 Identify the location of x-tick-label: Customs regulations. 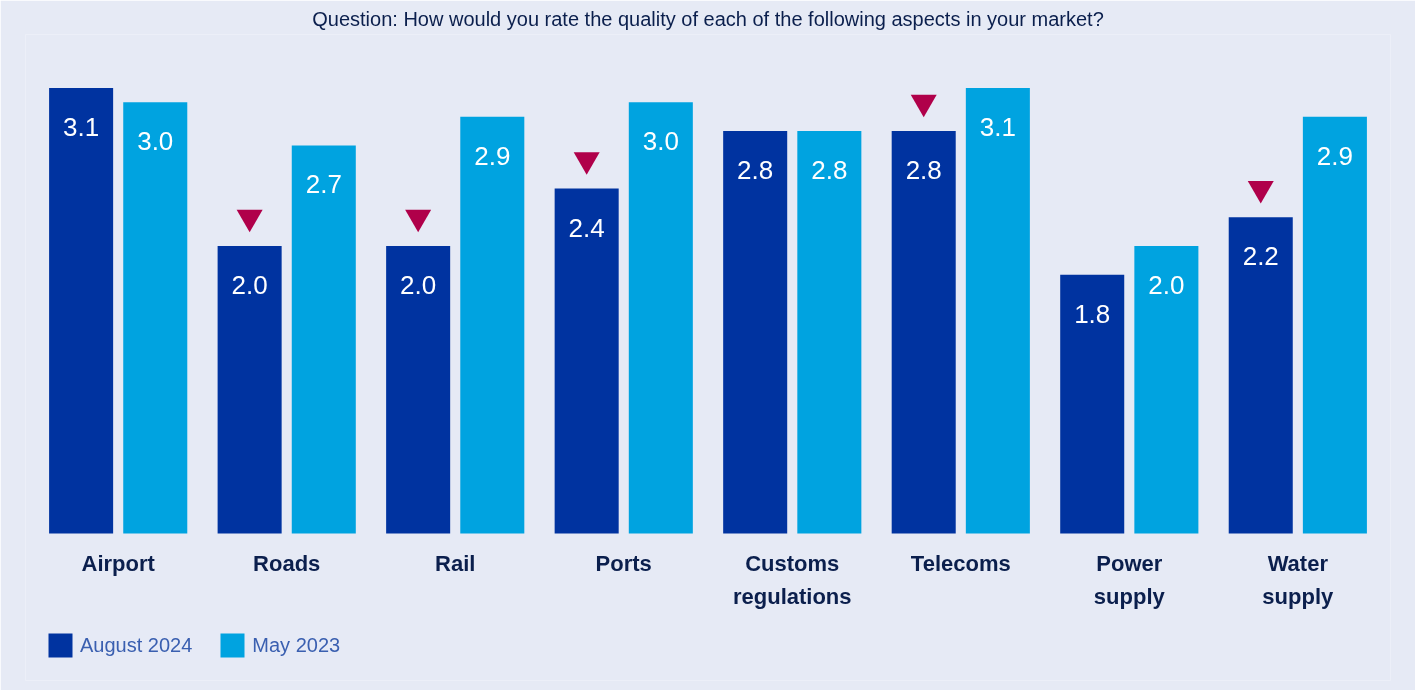
(792, 580).